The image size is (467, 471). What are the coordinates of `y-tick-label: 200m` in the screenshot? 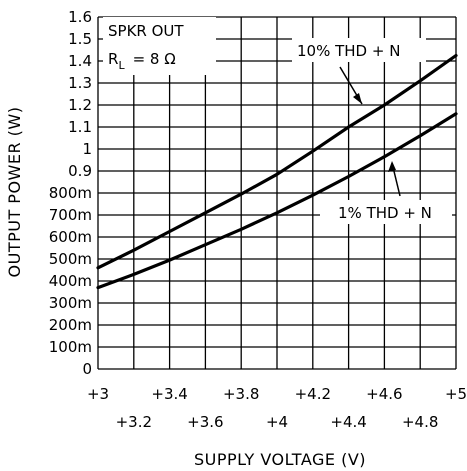 It's located at (70, 325).